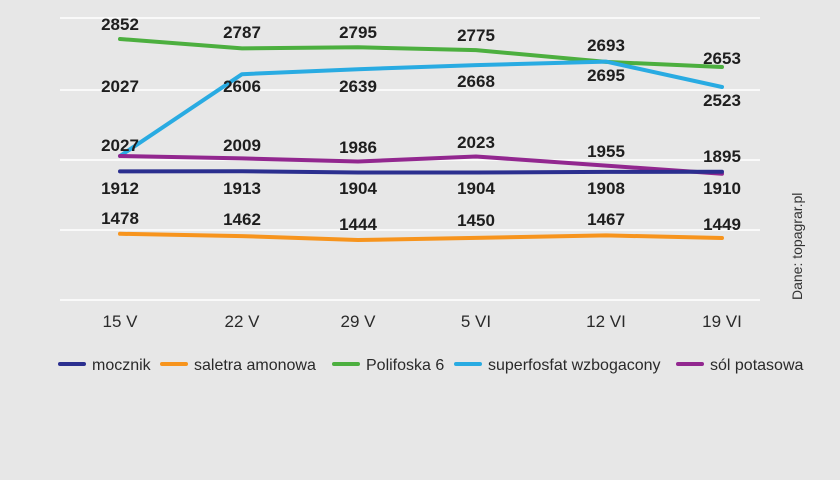  What do you see at coordinates (120, 218) in the screenshot?
I see `data-label: 1478` at bounding box center [120, 218].